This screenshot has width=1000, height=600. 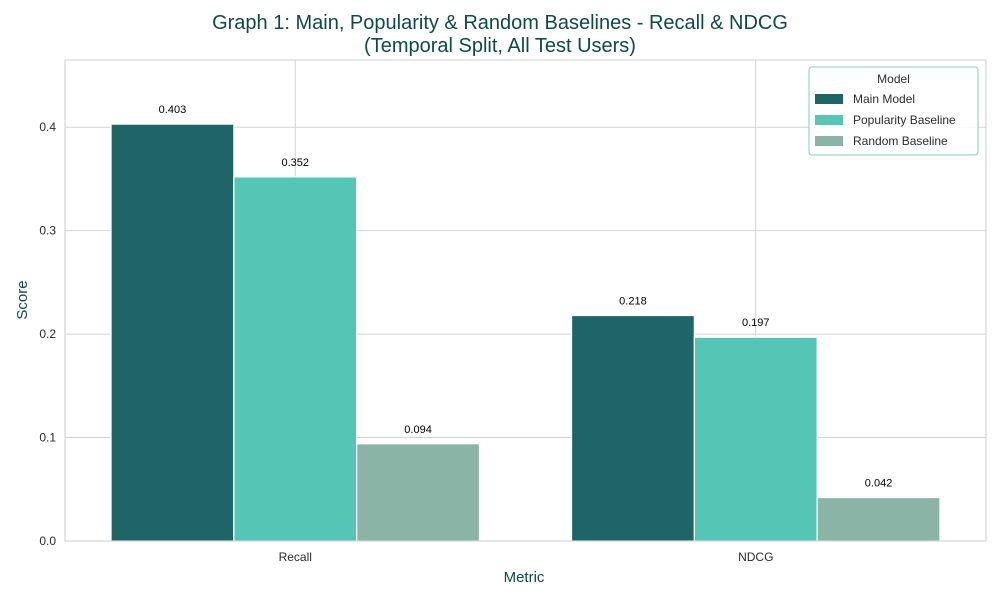 What do you see at coordinates (500, 46) in the screenshot?
I see `chart-subtitle: (Temporal Split, All Test Users)` at bounding box center [500, 46].